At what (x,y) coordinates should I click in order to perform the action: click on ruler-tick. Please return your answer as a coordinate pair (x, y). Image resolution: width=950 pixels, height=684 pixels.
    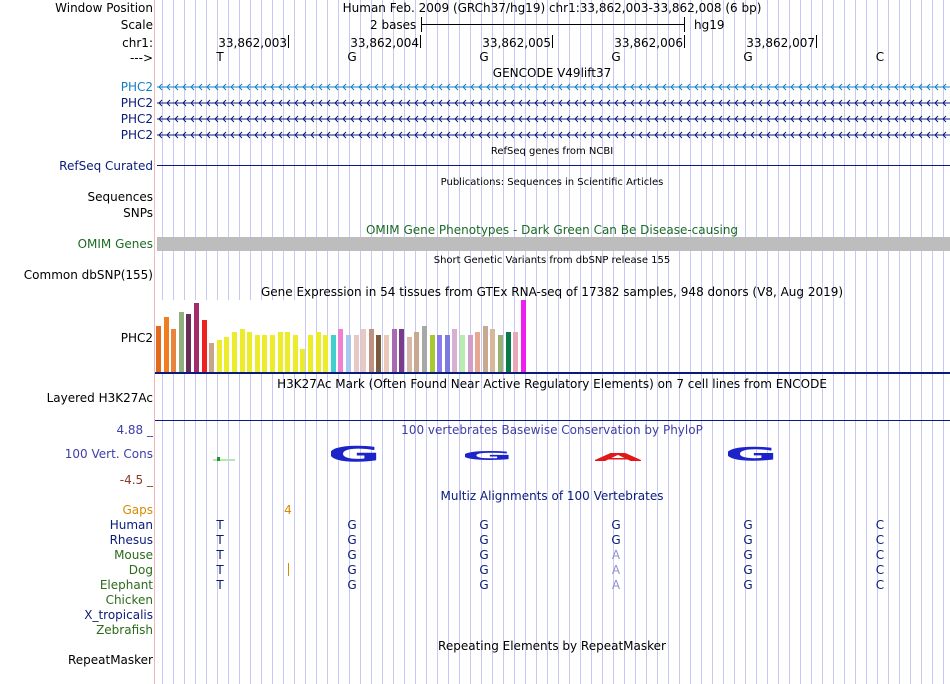
    Looking at the image, I should click on (420, 41).